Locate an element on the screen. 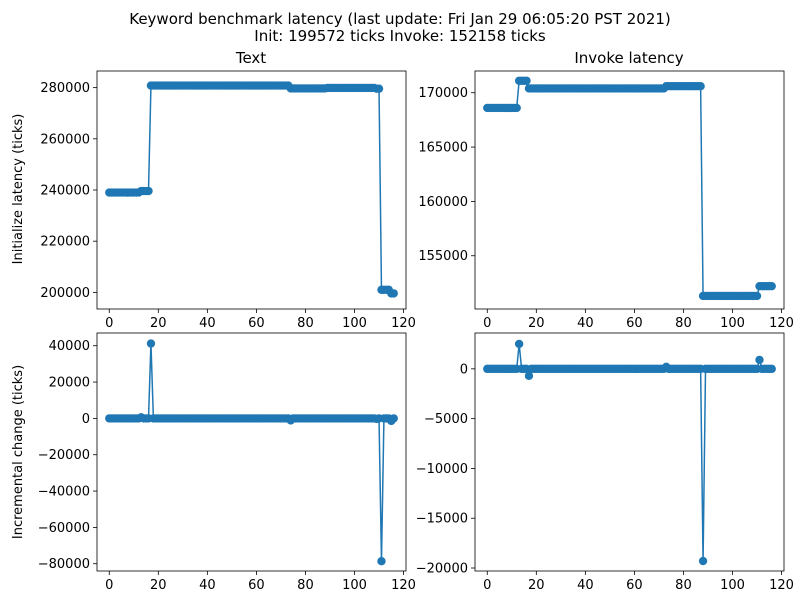 The image size is (800, 600). y-tick-label: −15000 is located at coordinates (442, 519).